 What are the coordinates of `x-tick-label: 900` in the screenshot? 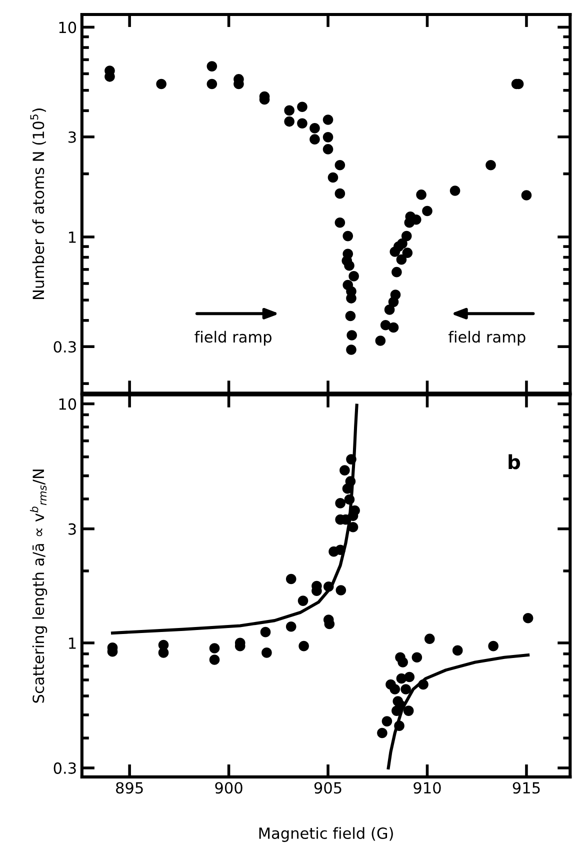 It's located at (228, 788).